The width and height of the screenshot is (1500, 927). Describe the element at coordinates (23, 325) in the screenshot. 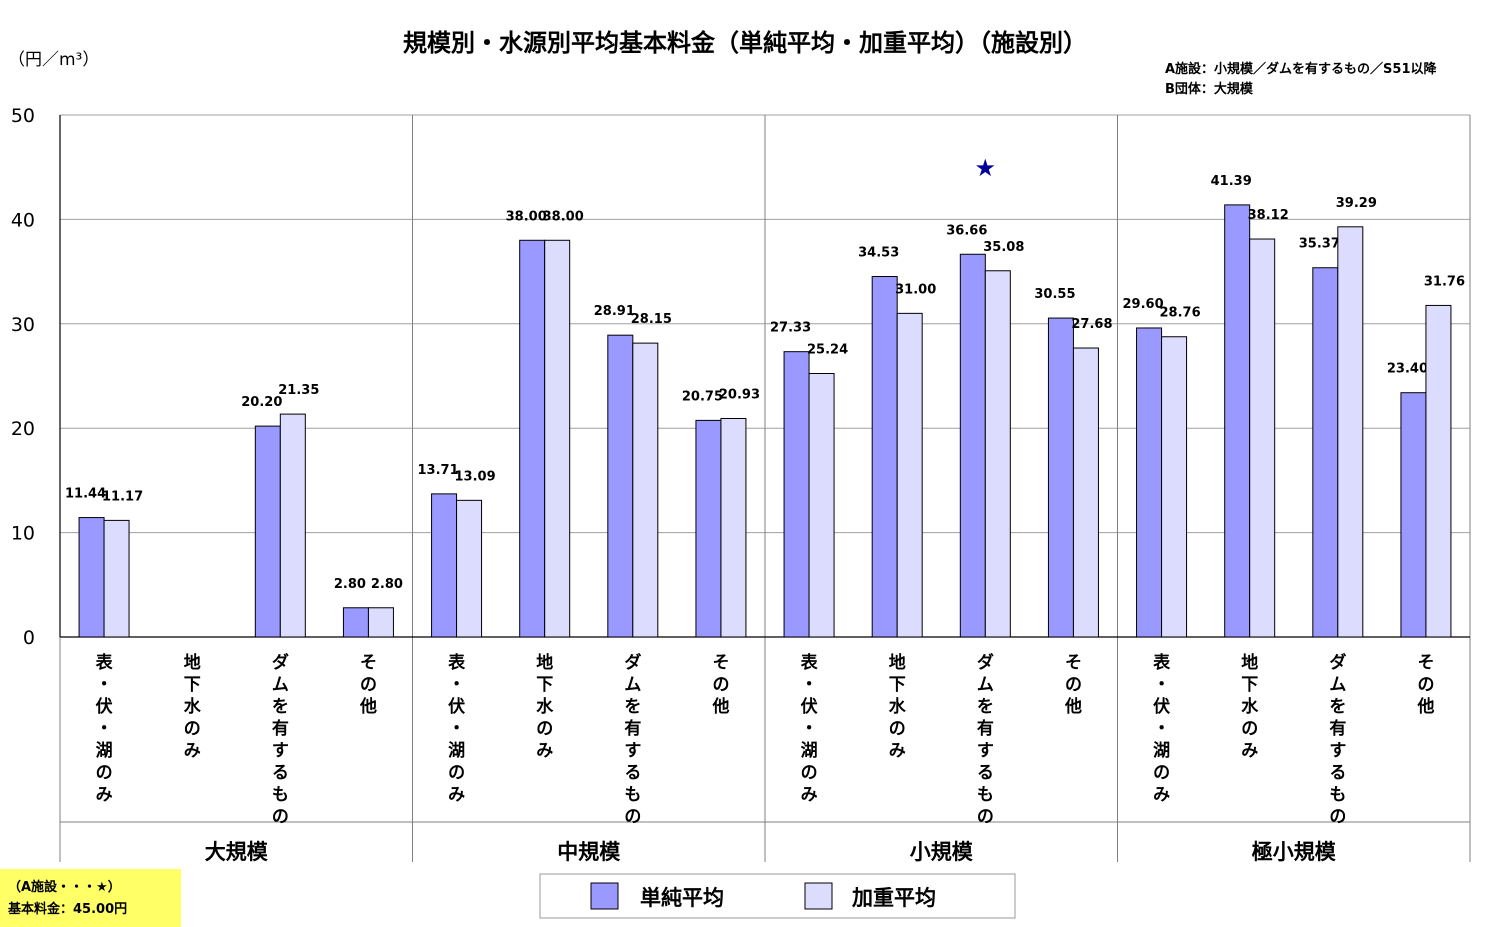

I see `y-tick-label: 30` at that location.